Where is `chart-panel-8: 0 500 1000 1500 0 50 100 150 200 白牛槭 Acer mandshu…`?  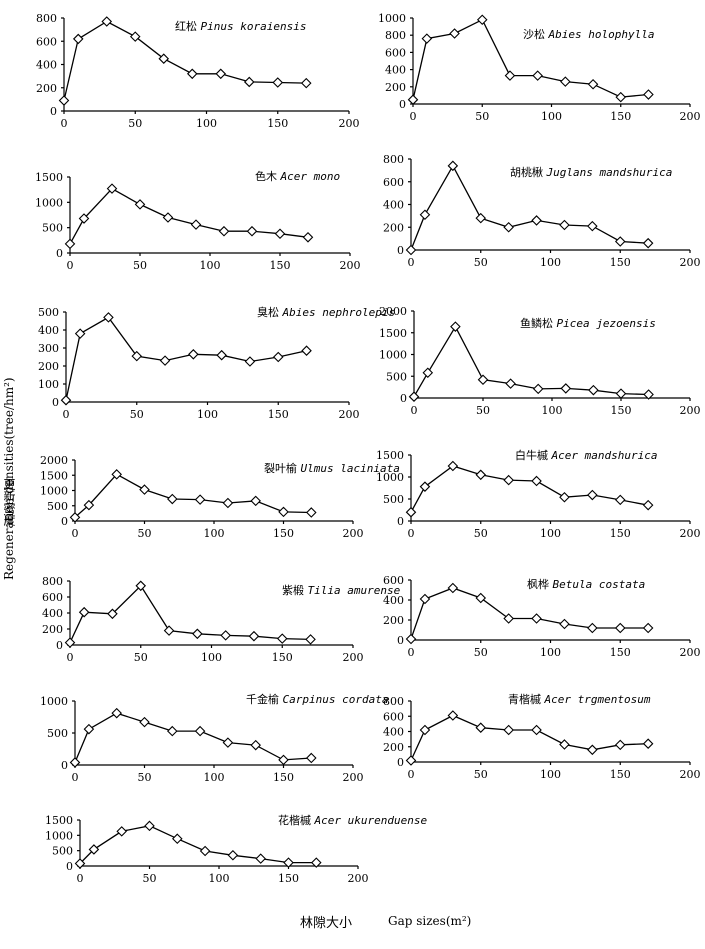
chart-panel-8: 0 500 1000 1500 0 50 100 150 200 白牛槭 Acer mandshu… is located at coordinates (538, 494).